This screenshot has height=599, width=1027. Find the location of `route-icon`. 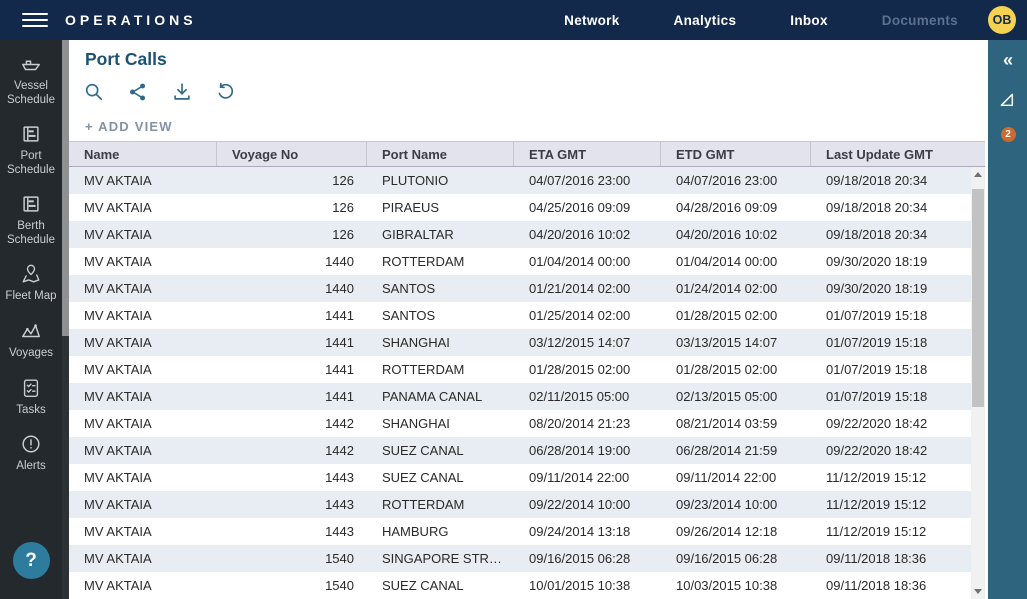

route-icon is located at coordinates (31, 331).